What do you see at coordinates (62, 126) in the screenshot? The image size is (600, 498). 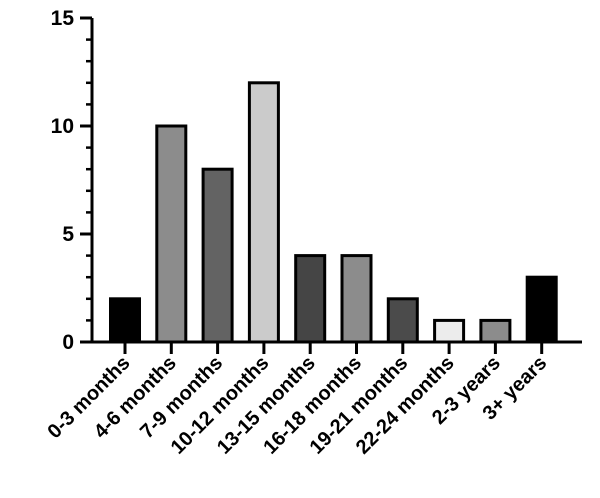 I see `y-tick-label: 10` at bounding box center [62, 126].